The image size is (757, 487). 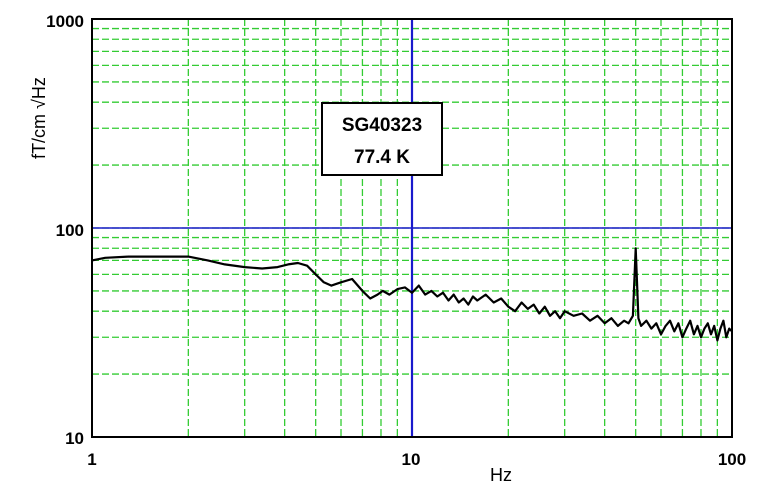 I want to click on y-tick-labels: 10 100 1000, so click(x=65, y=230).